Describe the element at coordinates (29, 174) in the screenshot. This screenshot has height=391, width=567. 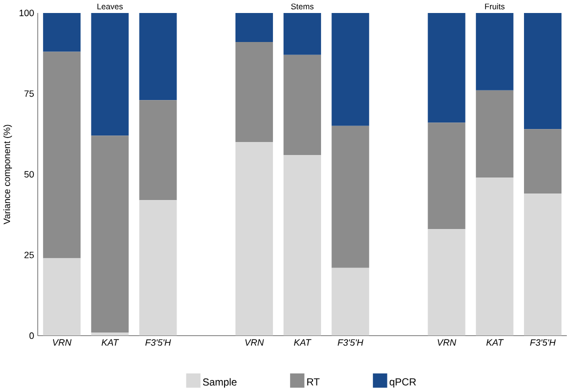
I see `y-tick-label: 50` at that location.